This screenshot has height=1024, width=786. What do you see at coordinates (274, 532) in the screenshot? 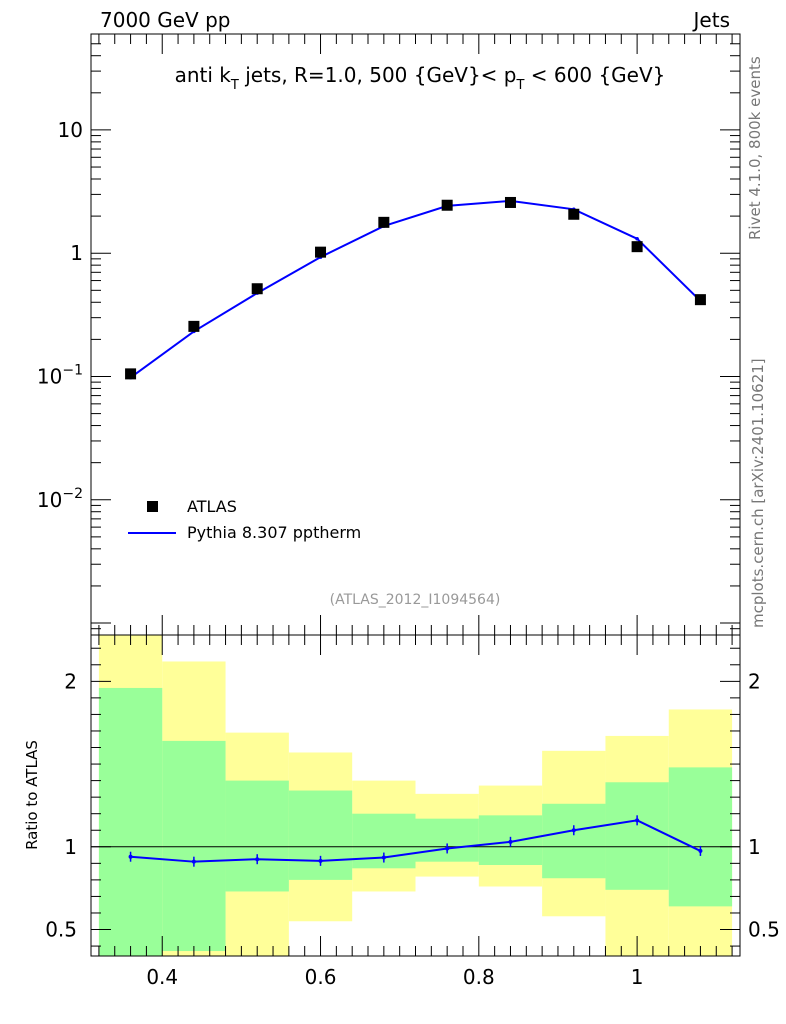
I see `legend-mc-label: Pythia 8.307 pptherm` at bounding box center [274, 532].